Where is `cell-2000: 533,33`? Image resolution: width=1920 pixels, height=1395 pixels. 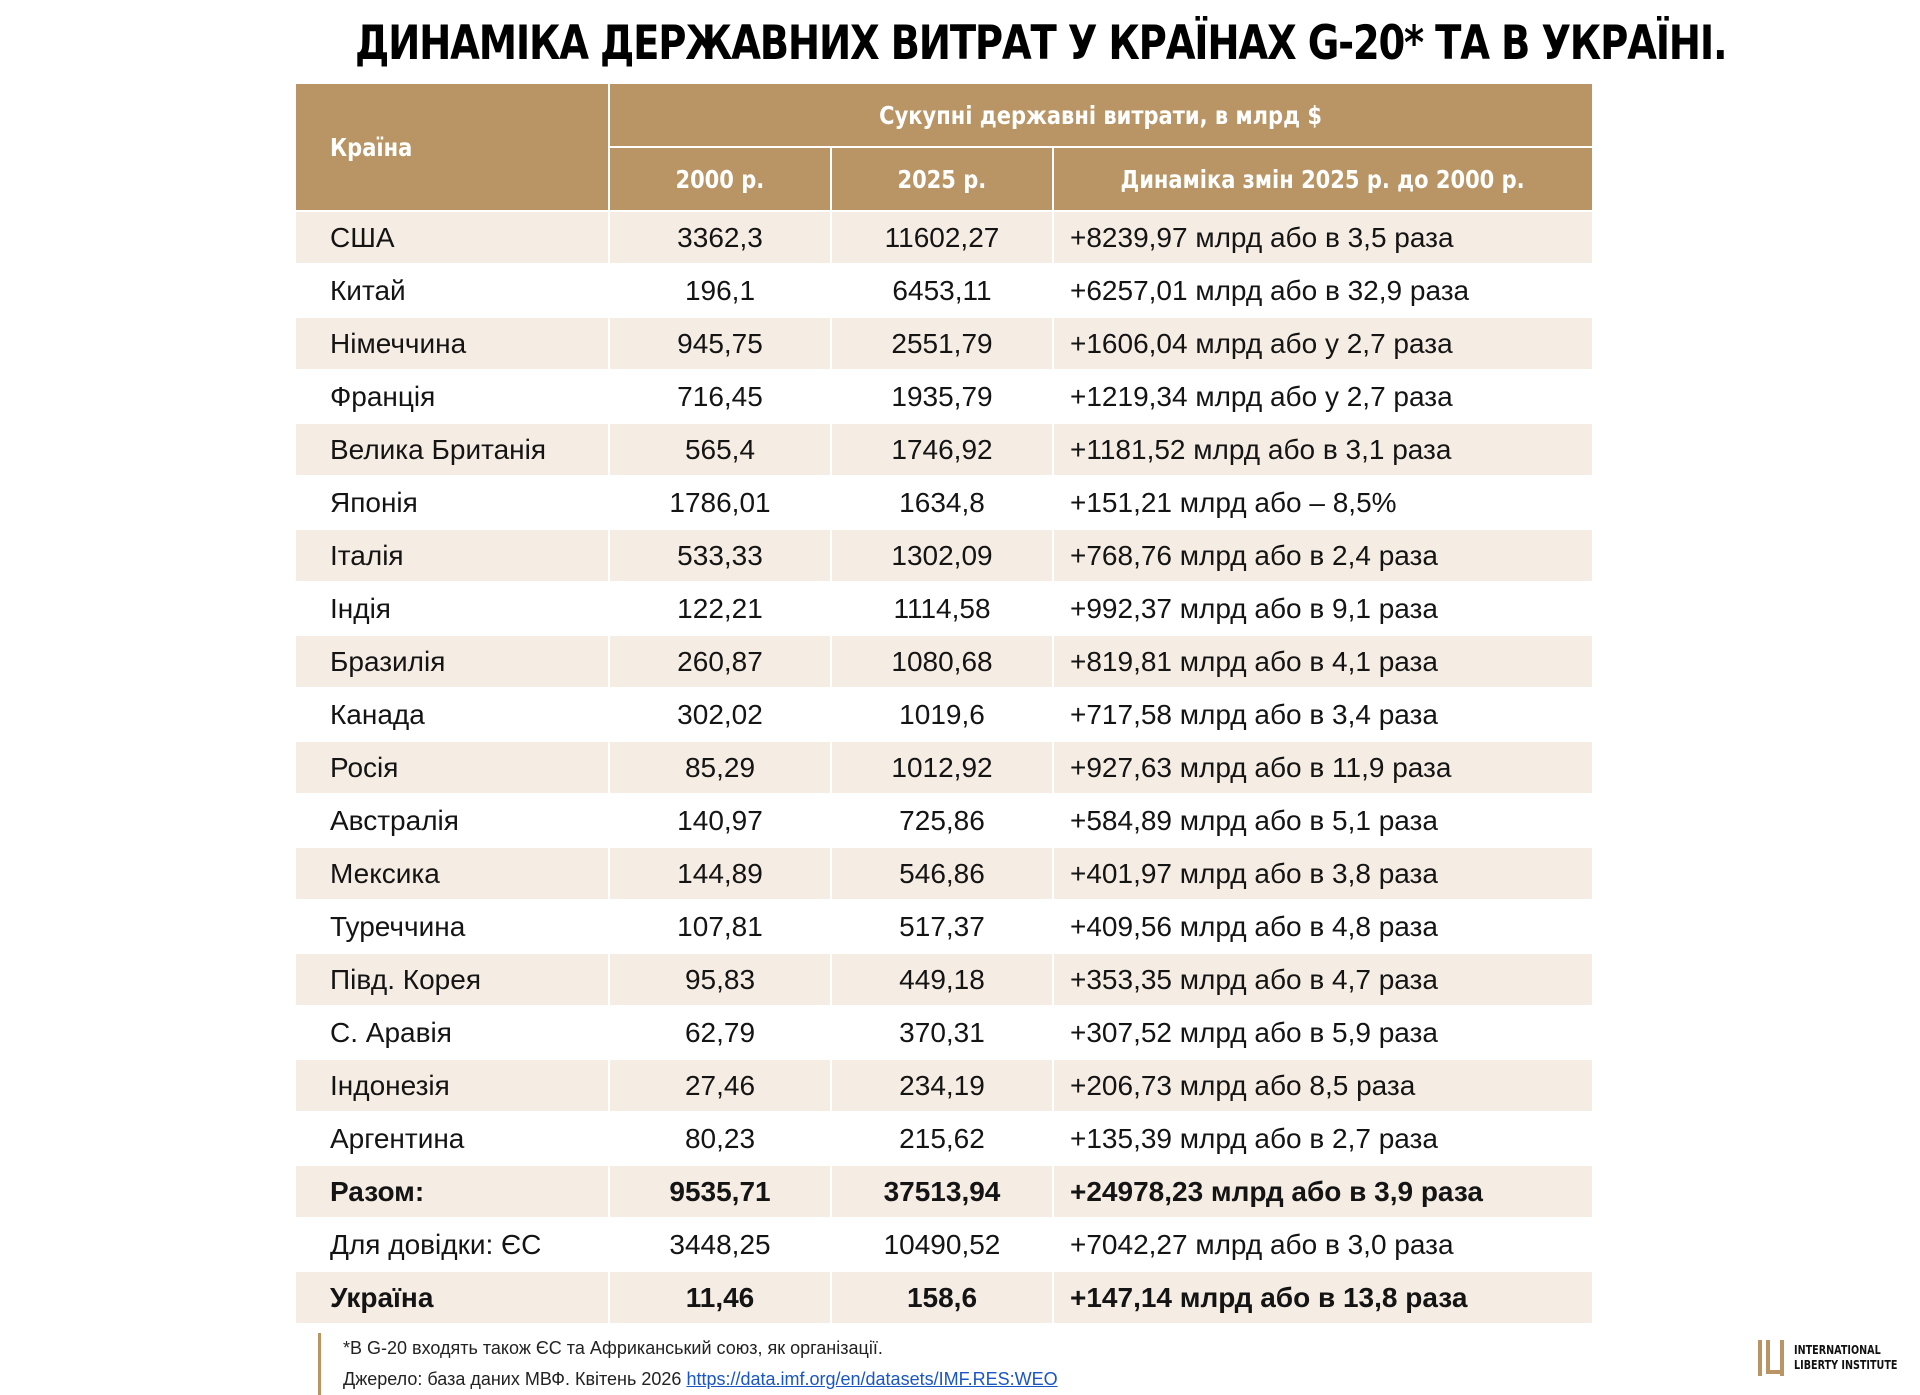 cell-2000: 533,33 is located at coordinates (720, 556).